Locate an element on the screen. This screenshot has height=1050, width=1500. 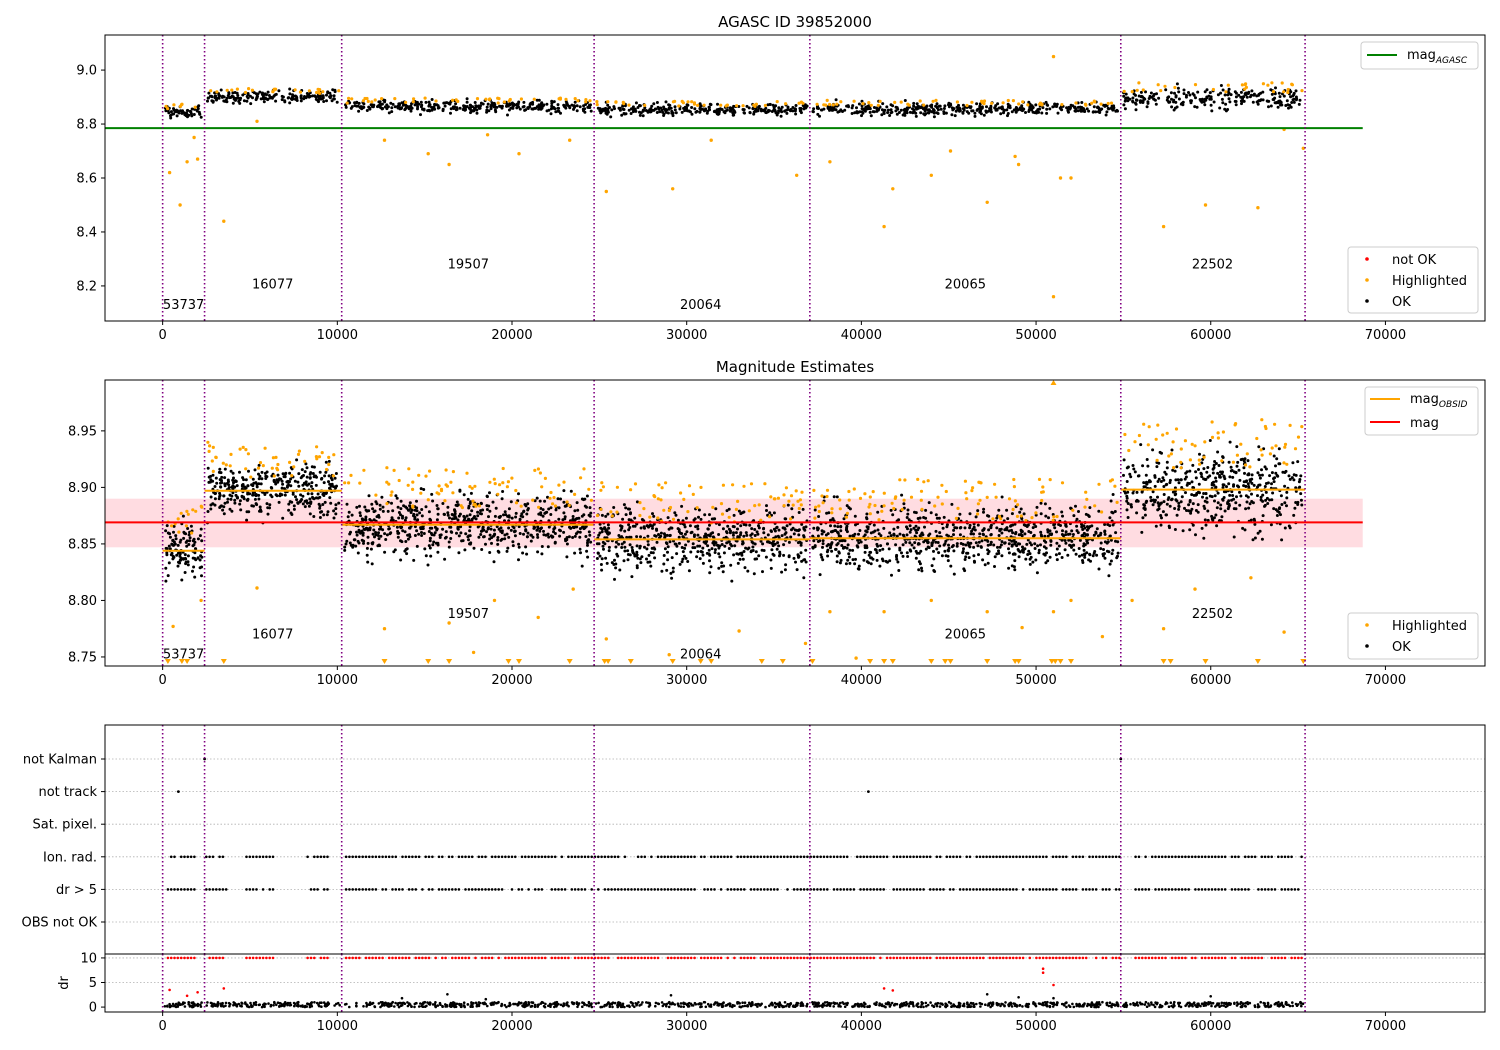
highlighted-outlier is located at coordinates (384, 140).